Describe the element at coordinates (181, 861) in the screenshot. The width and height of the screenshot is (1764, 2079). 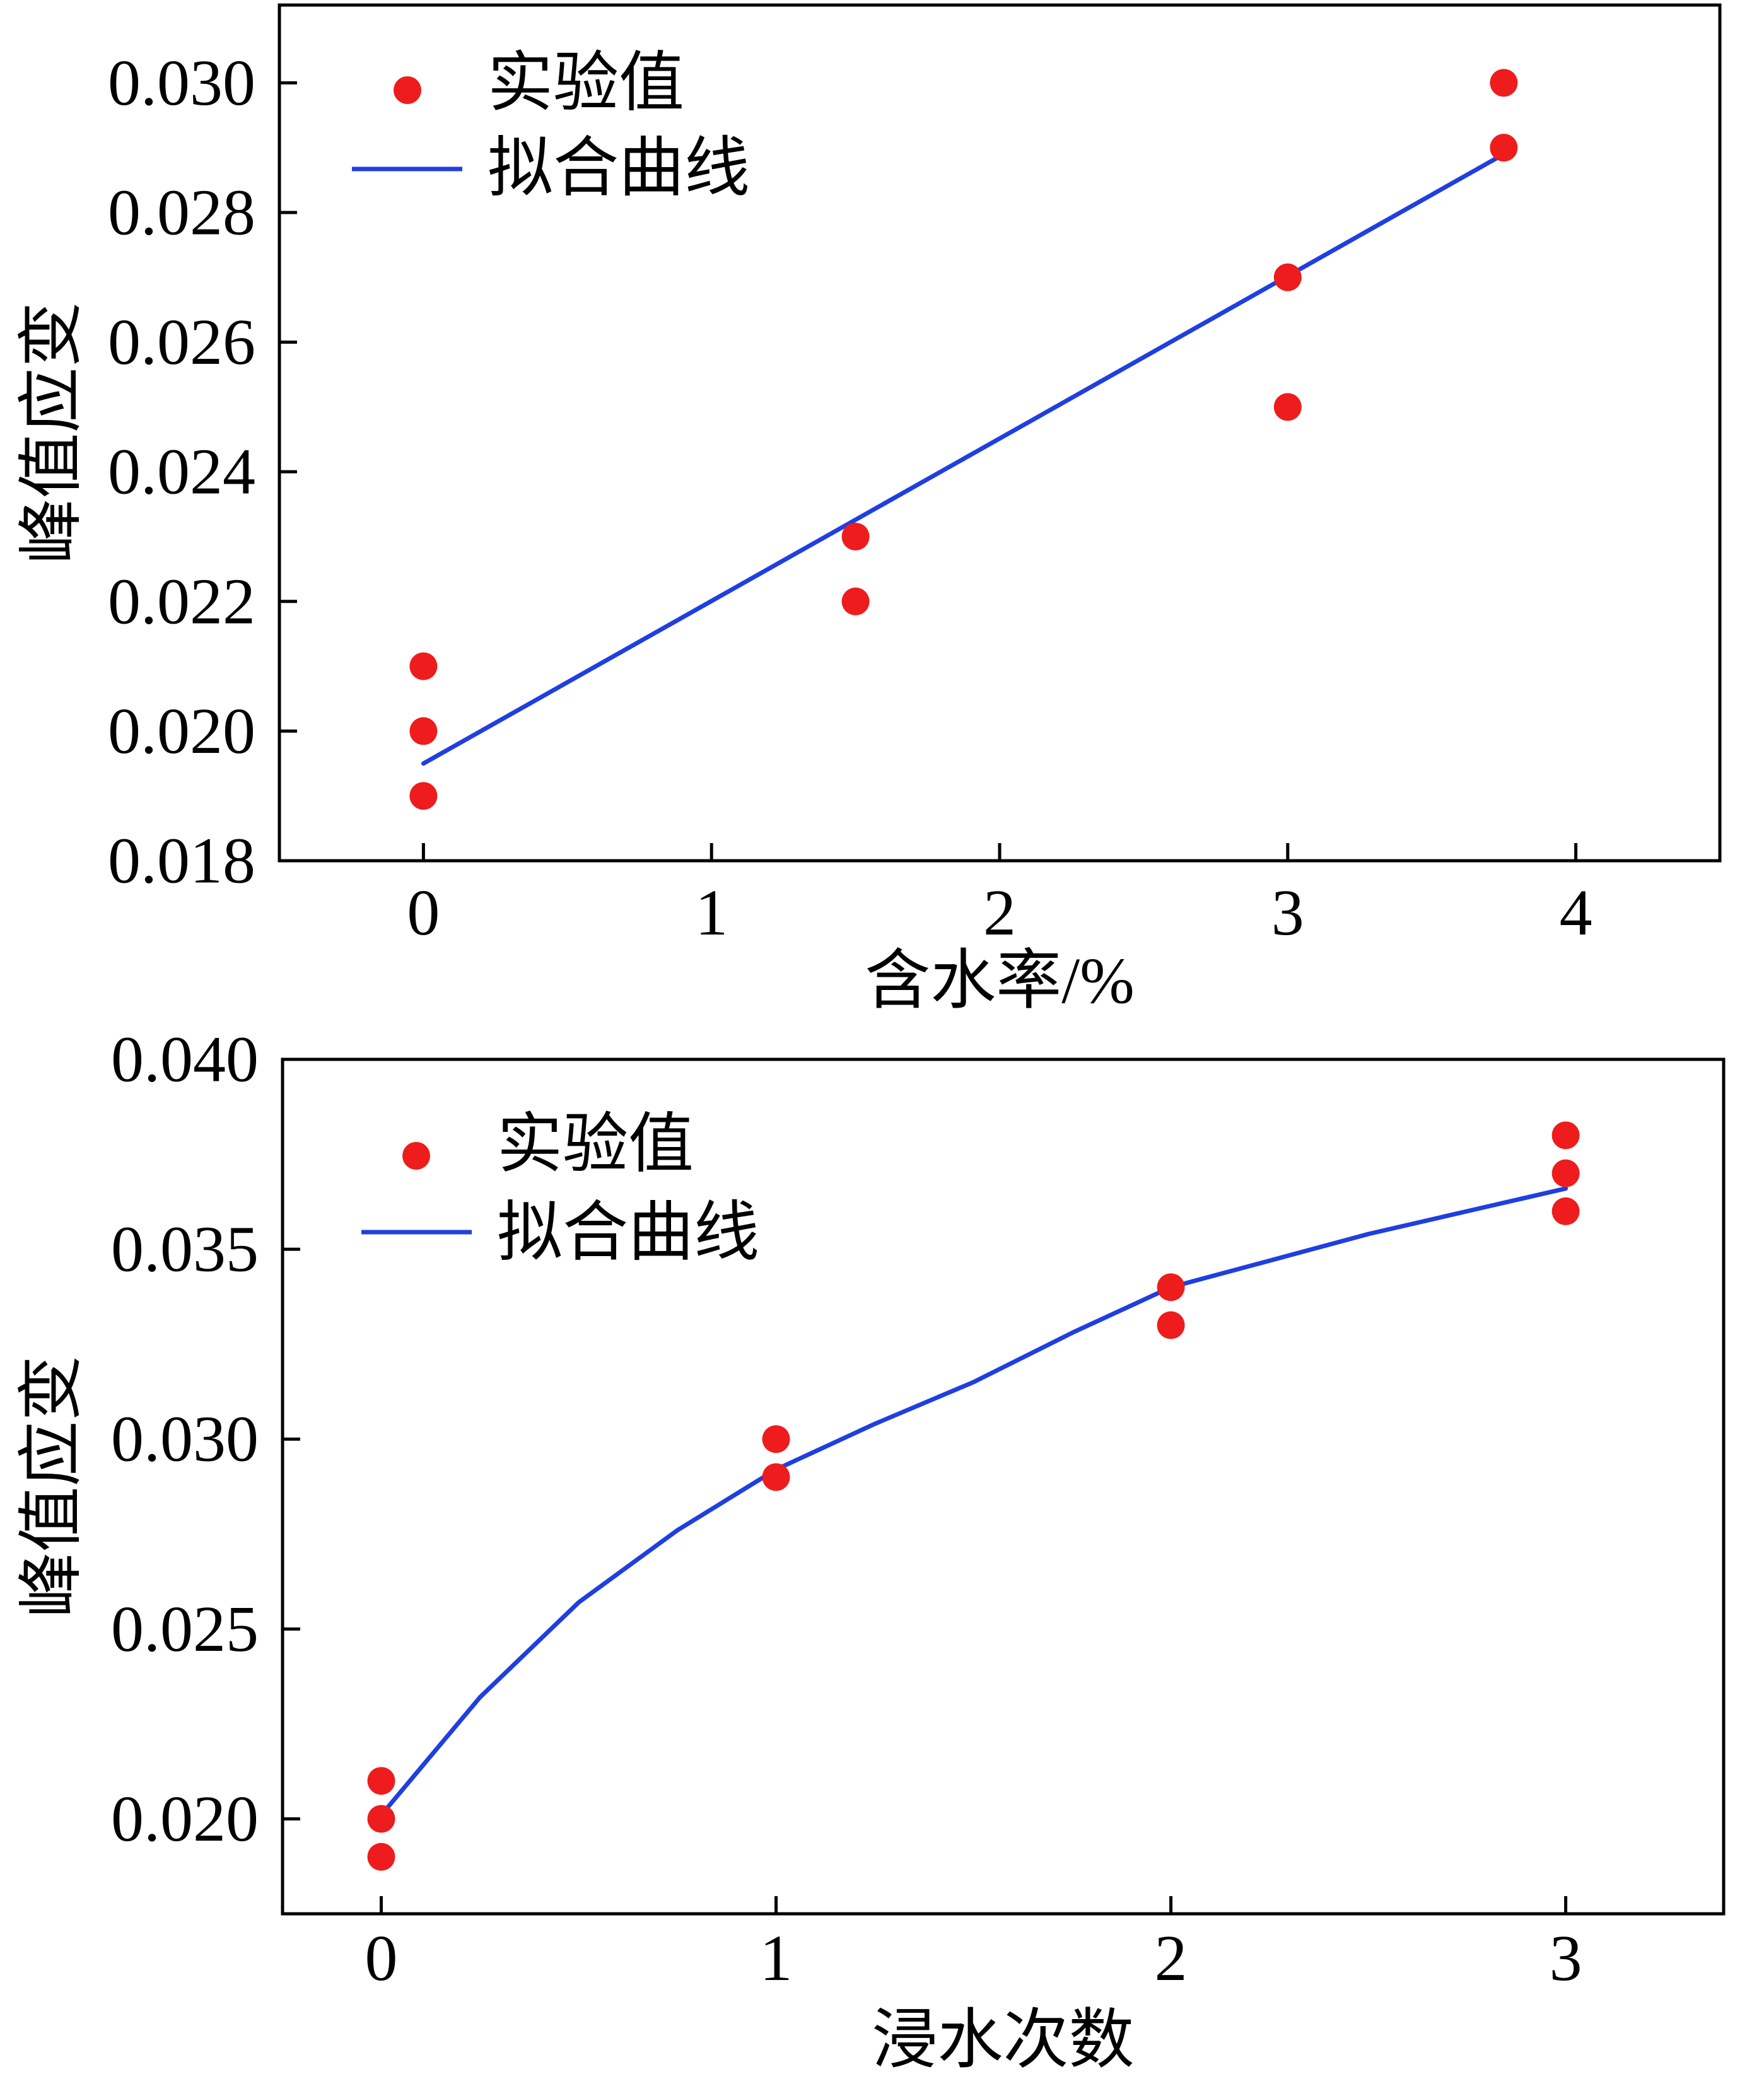
I see `y-tick-label: 0.018` at that location.